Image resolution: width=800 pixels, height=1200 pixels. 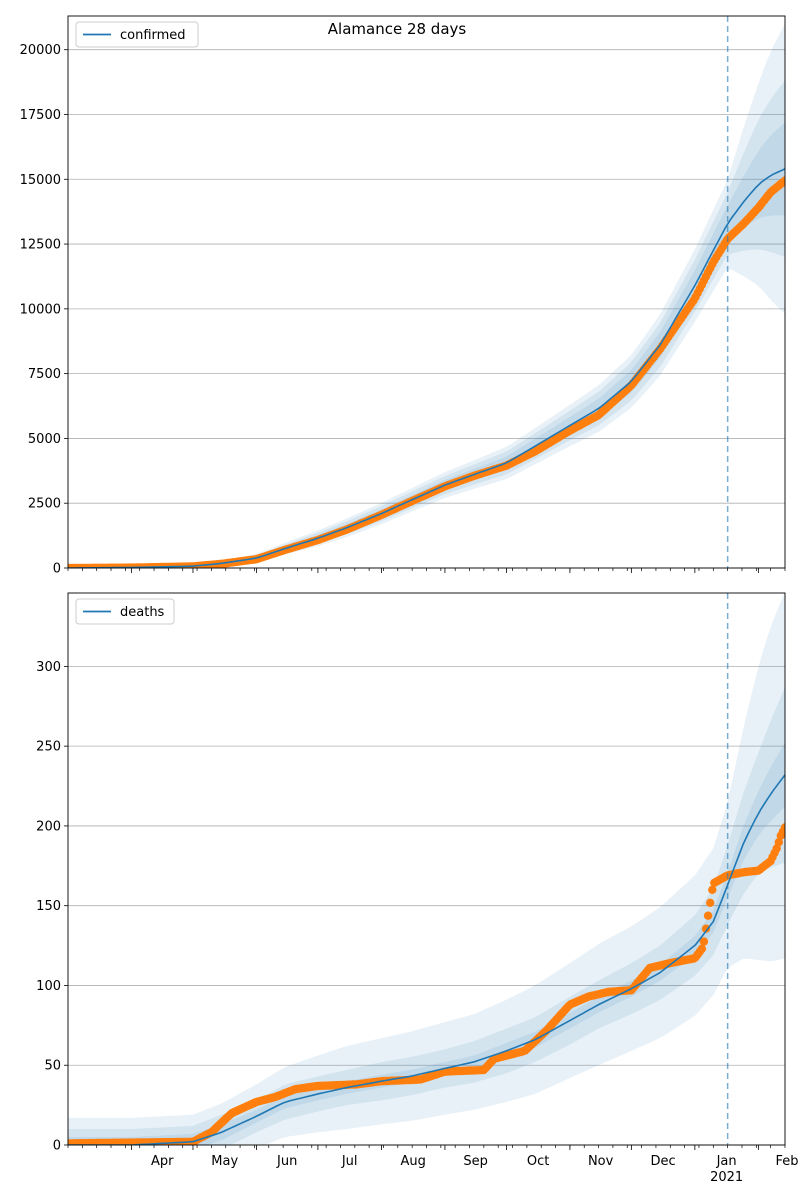 I want to click on x-tick-label: Nov, so click(x=601, y=1161).